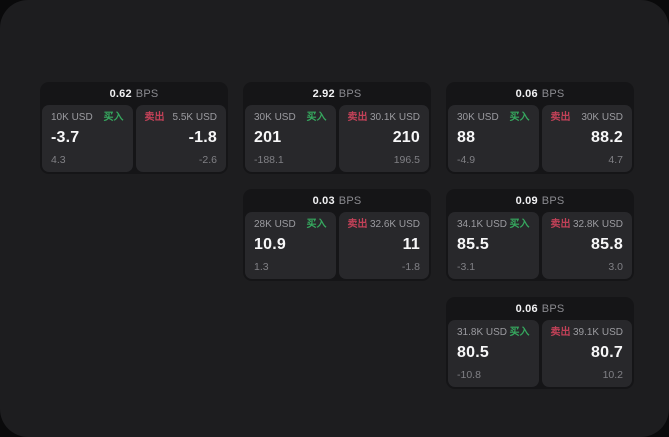 This screenshot has width=669, height=437. Describe the element at coordinates (58, 160) in the screenshot. I see `buy-sub-value: 4.3` at that location.